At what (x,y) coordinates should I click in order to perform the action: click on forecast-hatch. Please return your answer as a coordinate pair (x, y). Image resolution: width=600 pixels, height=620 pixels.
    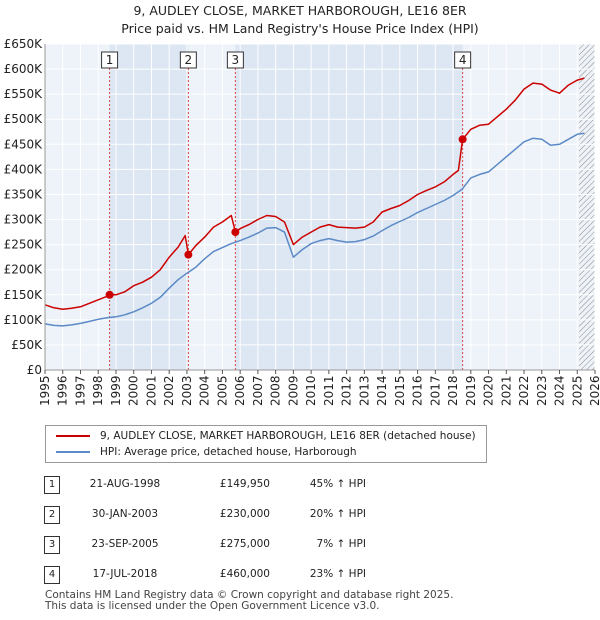
    Looking at the image, I should click on (587, 207).